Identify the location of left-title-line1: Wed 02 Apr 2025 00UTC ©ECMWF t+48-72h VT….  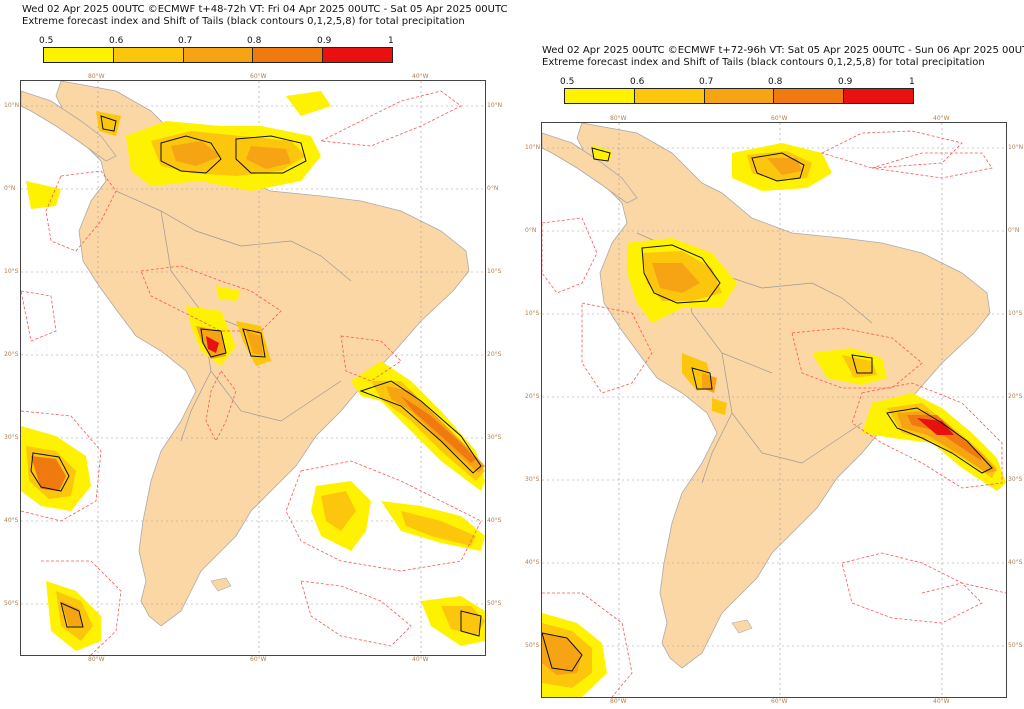
(265, 9).